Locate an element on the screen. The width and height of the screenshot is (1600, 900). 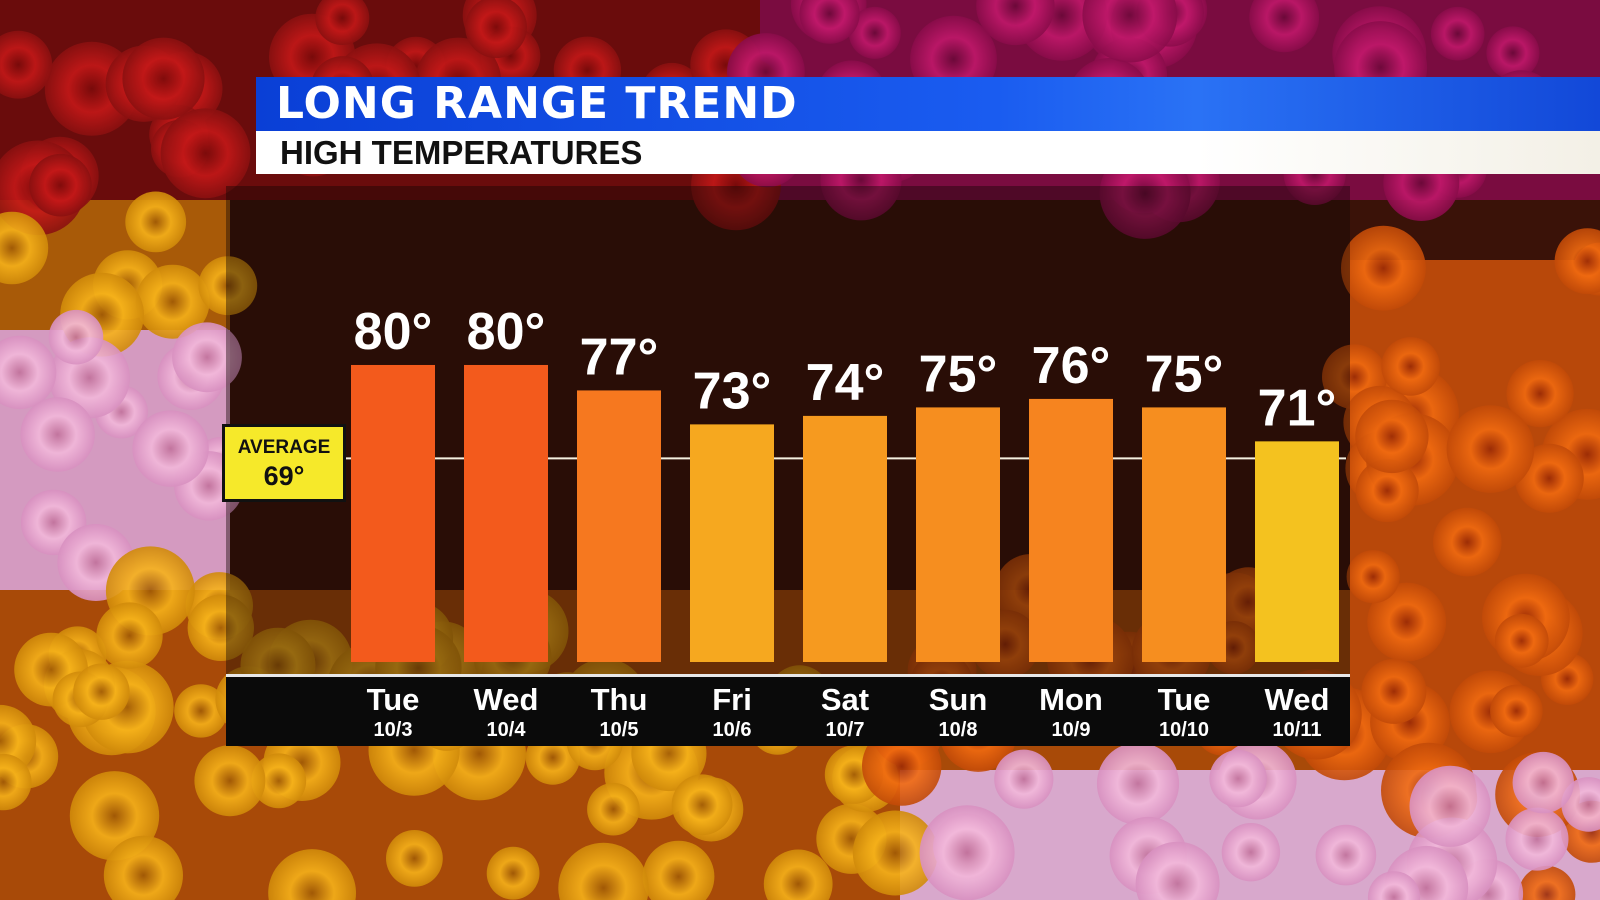
bar-value-label: 71° is located at coordinates (1297, 408).